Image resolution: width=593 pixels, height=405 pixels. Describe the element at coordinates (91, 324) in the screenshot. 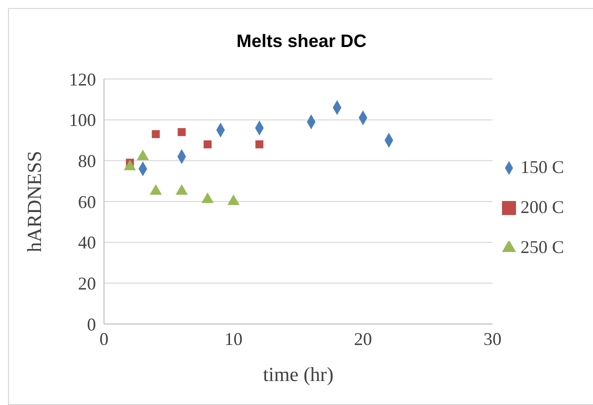

I see `y-tick-label: 0` at that location.